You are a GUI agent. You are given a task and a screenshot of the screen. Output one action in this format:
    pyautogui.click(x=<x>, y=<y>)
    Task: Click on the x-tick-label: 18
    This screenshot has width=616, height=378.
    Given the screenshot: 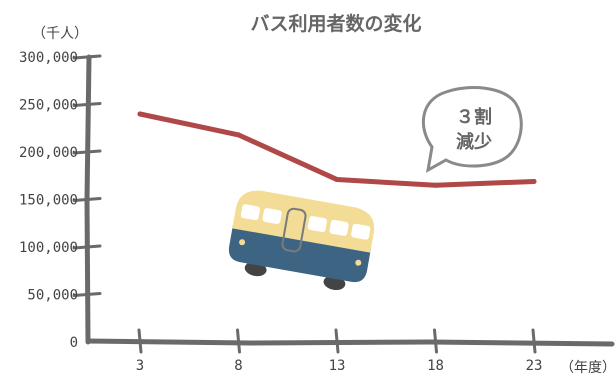 What is the action you would take?
    pyautogui.click(x=435, y=366)
    